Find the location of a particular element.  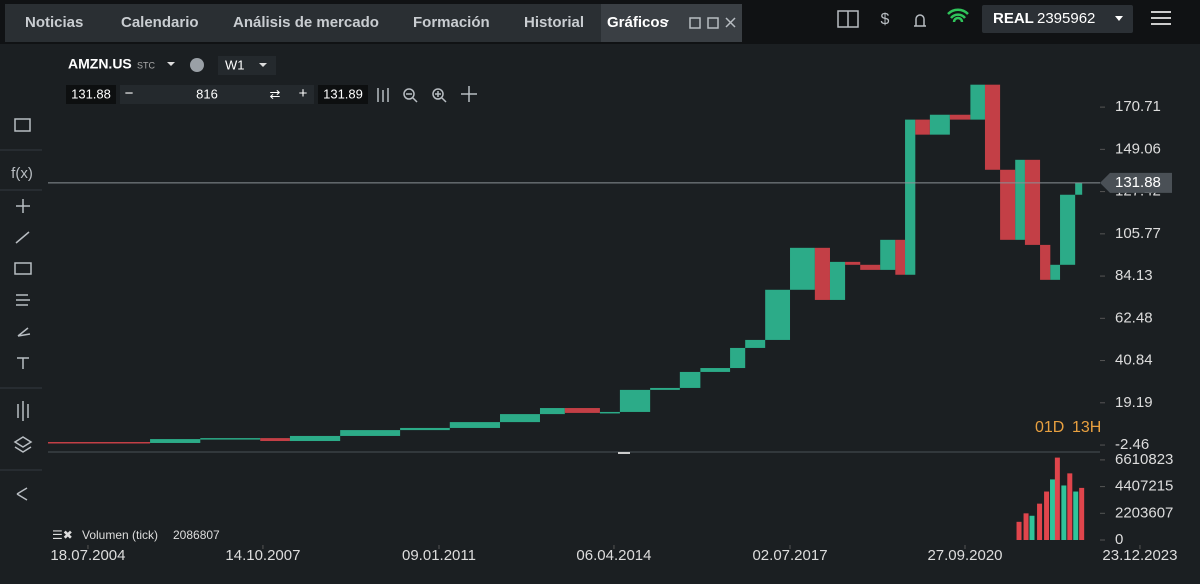

pane-handle is located at coordinates (624, 453).